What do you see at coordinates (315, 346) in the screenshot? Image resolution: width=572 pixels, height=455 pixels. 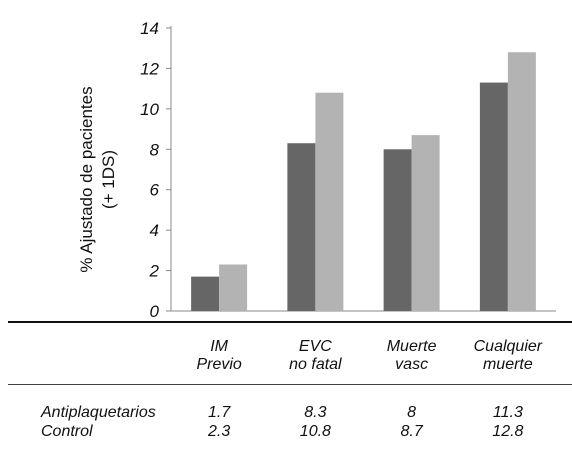 I see `category-label: EVC` at bounding box center [315, 346].